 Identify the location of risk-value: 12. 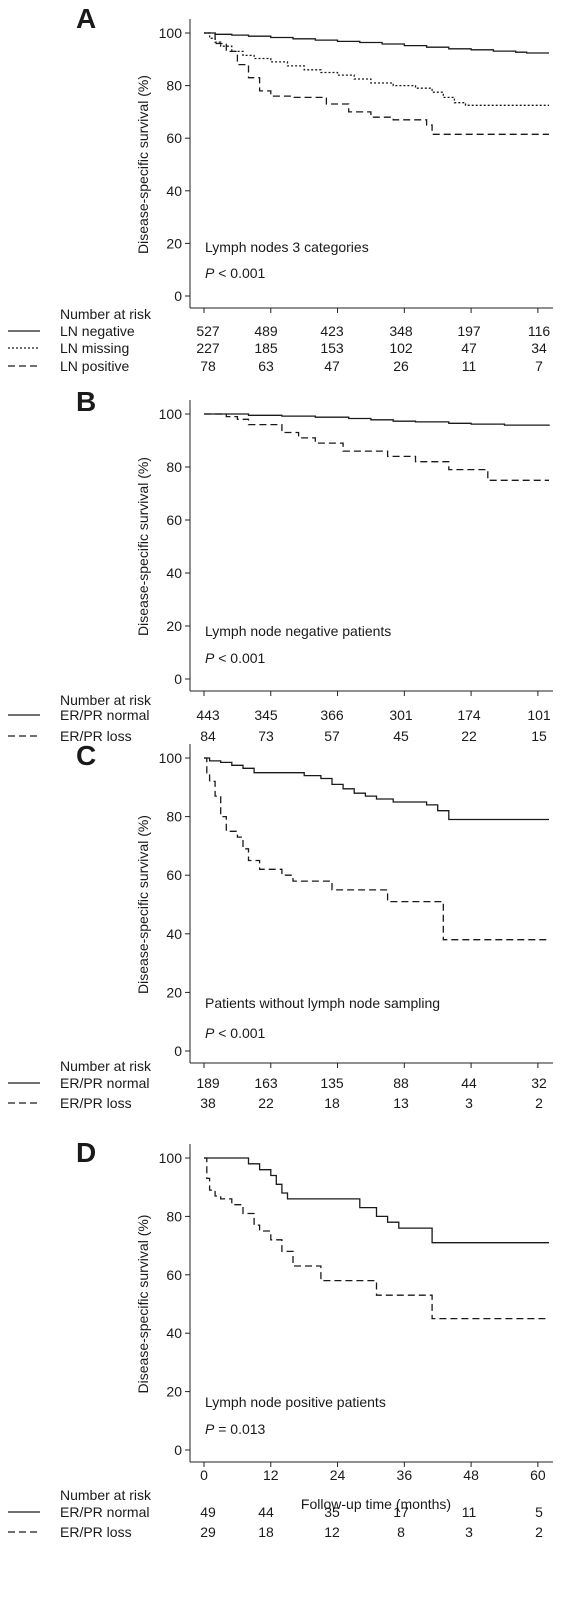
(332, 1532).